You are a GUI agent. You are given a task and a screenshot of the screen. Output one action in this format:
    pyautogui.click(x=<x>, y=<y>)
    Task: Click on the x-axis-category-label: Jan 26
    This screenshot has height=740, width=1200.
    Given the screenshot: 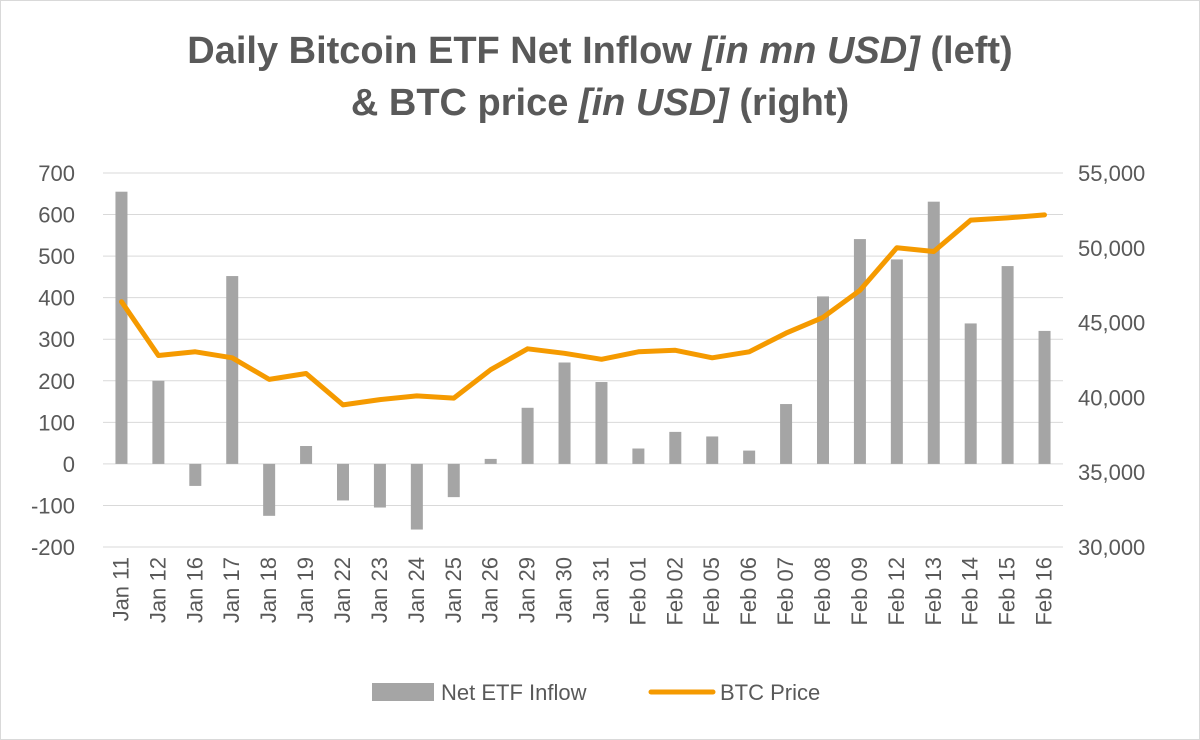 What is the action you would take?
    pyautogui.click(x=490, y=590)
    